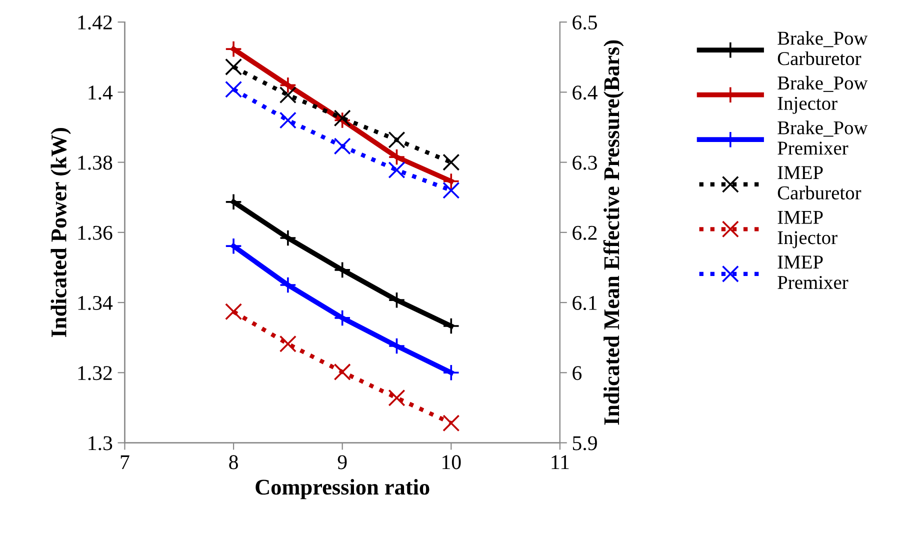  What do you see at coordinates (100, 443) in the screenshot?
I see `y-tick-label: 1.3` at bounding box center [100, 443].